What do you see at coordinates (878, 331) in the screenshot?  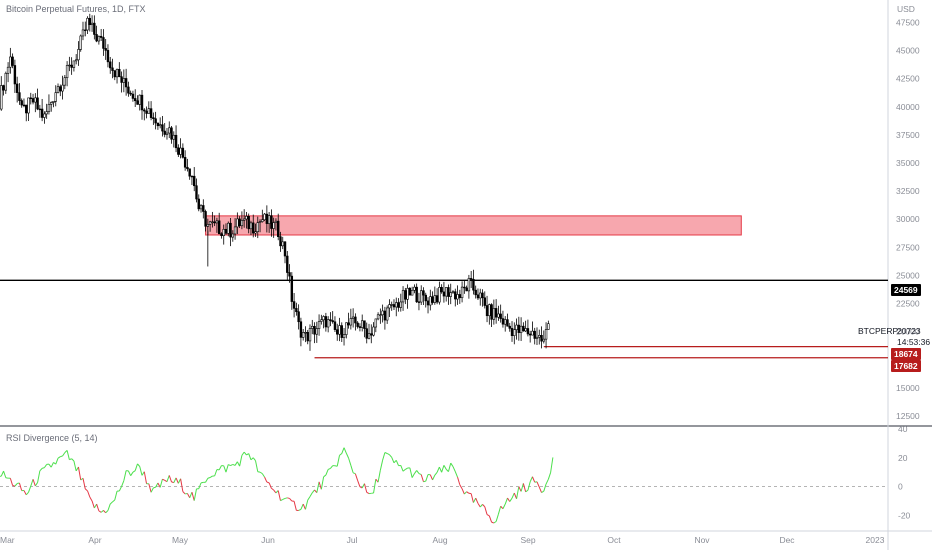 I see `last-price-symbol: BTCPERP` at bounding box center [878, 331].